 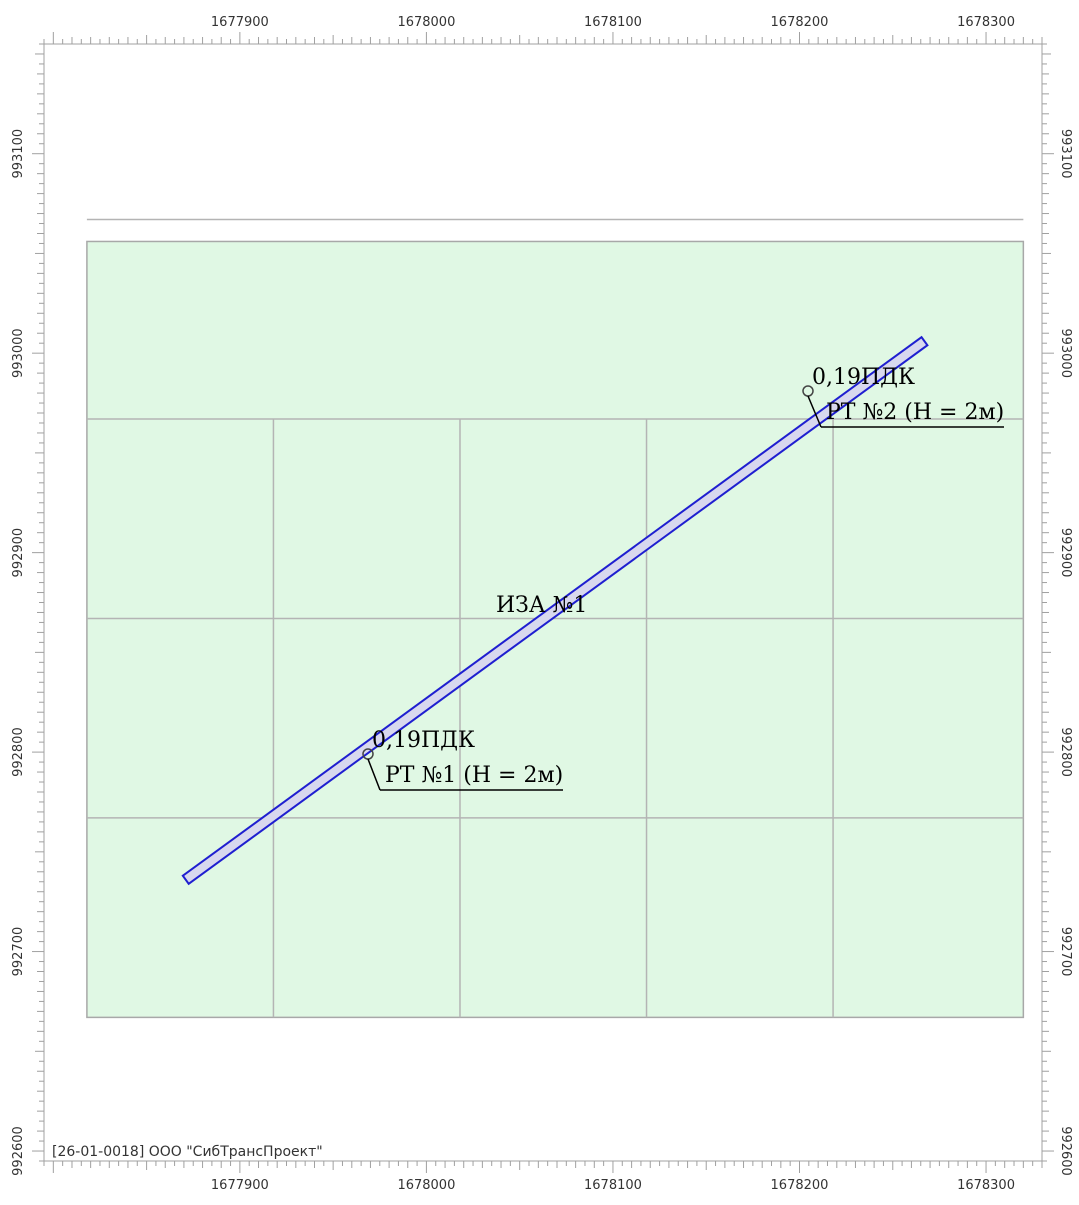 I want to click on ruler-right: 993100 993000 992900 992800 992700 992600, so click(x=1057, y=609).